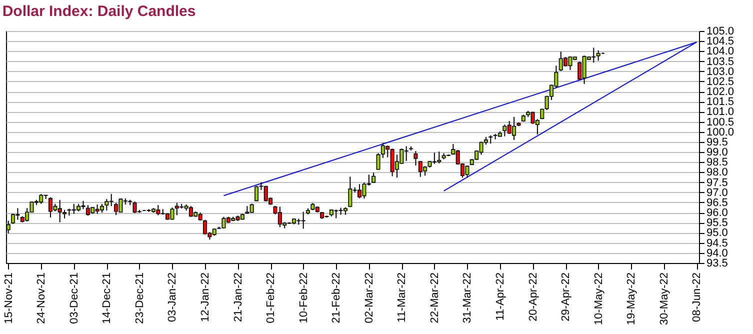 Image resolution: width=753 pixels, height=334 pixels. Describe the element at coordinates (720, 62) in the screenshot. I see `y-tick-label: 103.5` at that location.